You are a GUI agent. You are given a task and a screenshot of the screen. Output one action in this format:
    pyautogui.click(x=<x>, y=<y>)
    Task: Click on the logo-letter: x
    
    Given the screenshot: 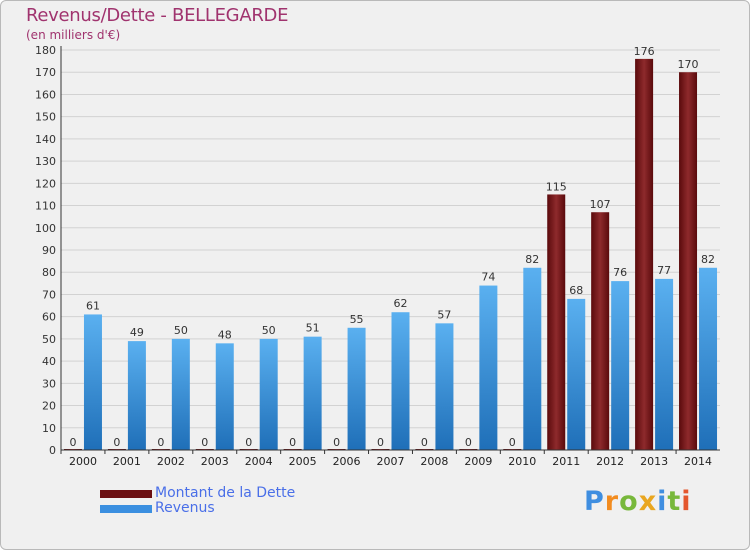 What is the action you would take?
    pyautogui.click(x=648, y=501)
    